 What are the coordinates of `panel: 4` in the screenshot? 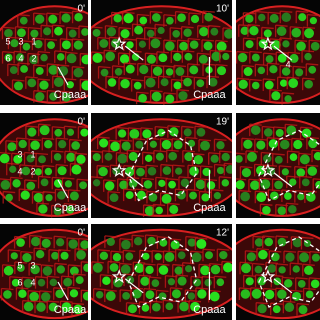 It's located at (278, 52).